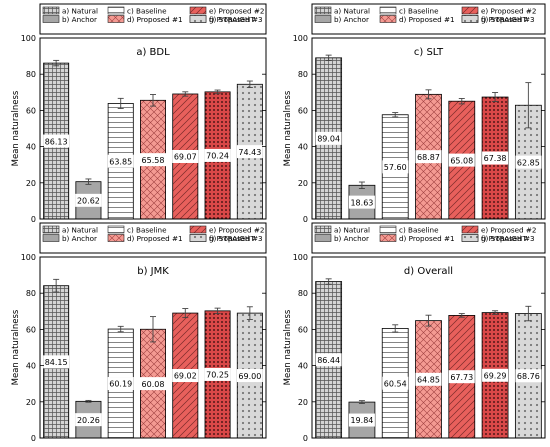 Image resolution: width=550 pixels, height=447 pixels. I want to click on data-label: 68.76, so click(528, 376).